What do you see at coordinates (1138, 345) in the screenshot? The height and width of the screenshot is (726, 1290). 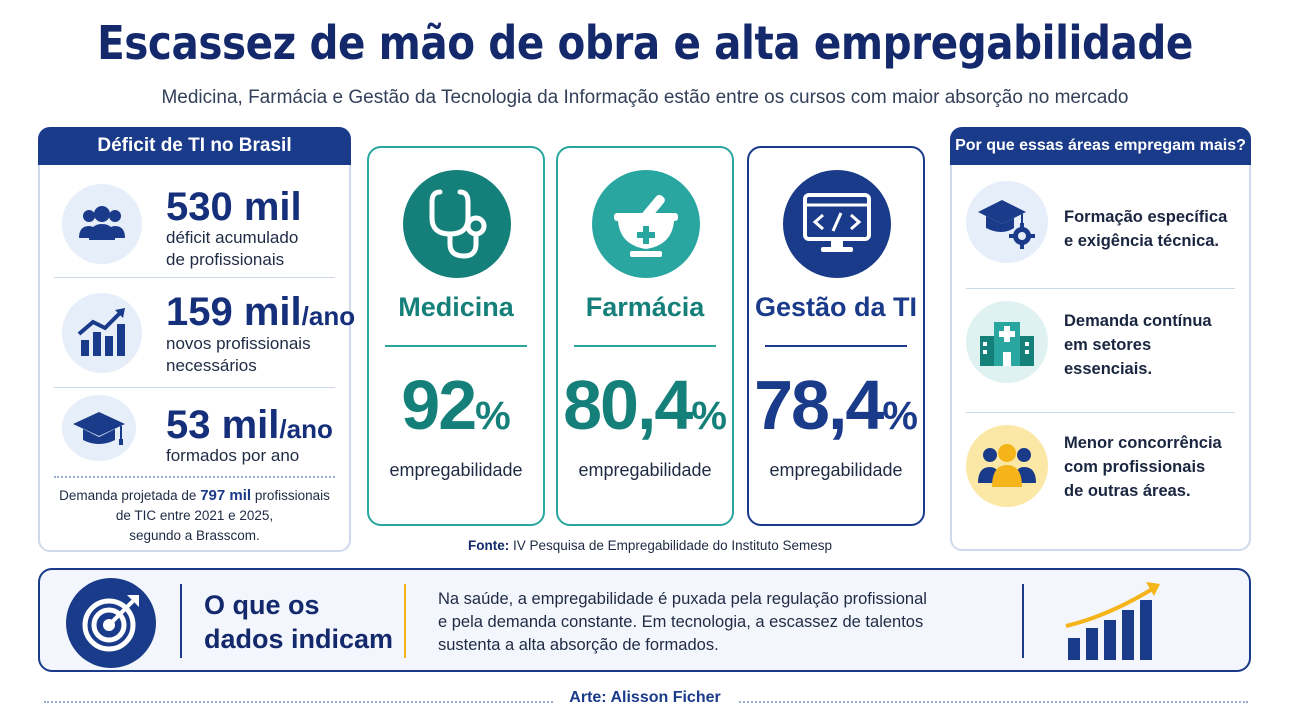 I see `reason-text: Demanda contínua em setores essenciais.` at bounding box center [1138, 345].